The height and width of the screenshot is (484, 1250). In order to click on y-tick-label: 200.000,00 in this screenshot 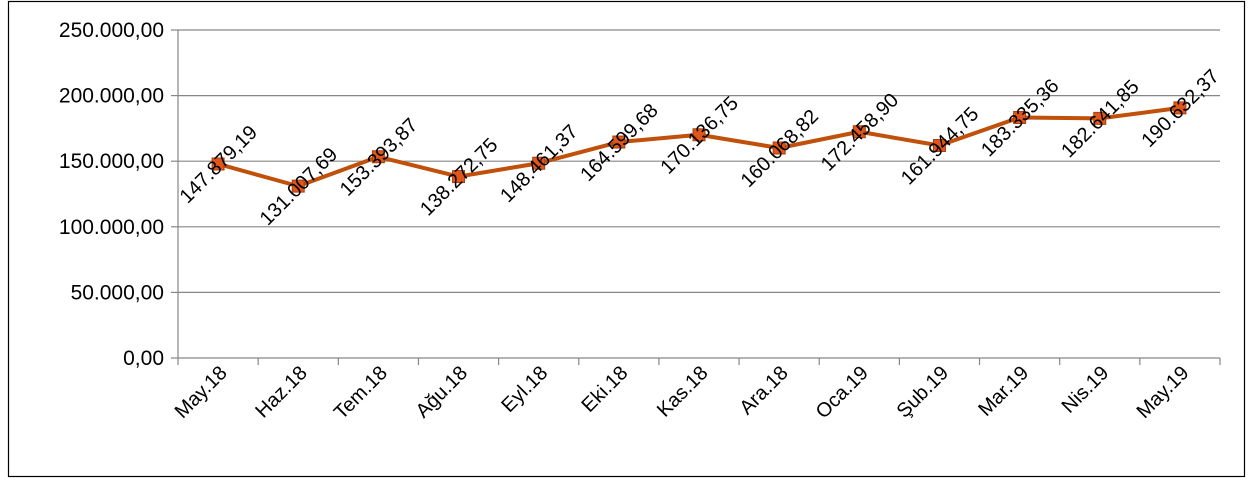, I will do `click(111, 96)`.